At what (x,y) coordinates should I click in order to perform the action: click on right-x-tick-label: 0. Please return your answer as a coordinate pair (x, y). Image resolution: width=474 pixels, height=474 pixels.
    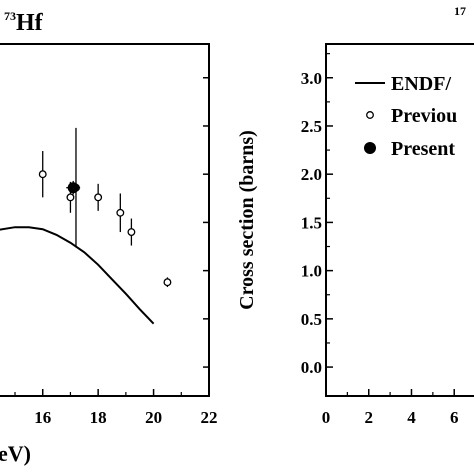
    Looking at the image, I should click on (326, 417).